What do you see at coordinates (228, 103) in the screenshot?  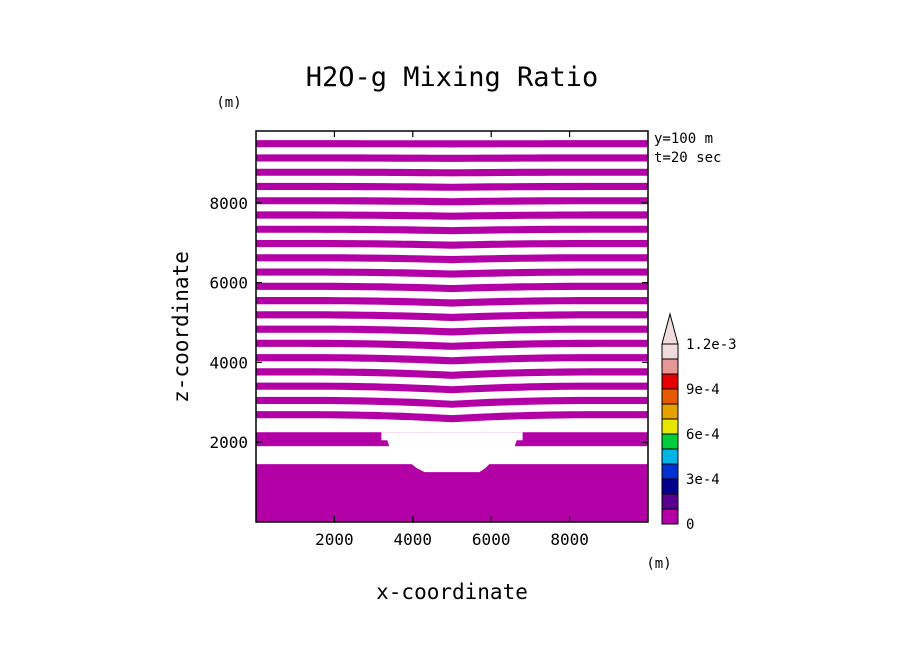 I see `y-unit-label: (m)` at bounding box center [228, 103].